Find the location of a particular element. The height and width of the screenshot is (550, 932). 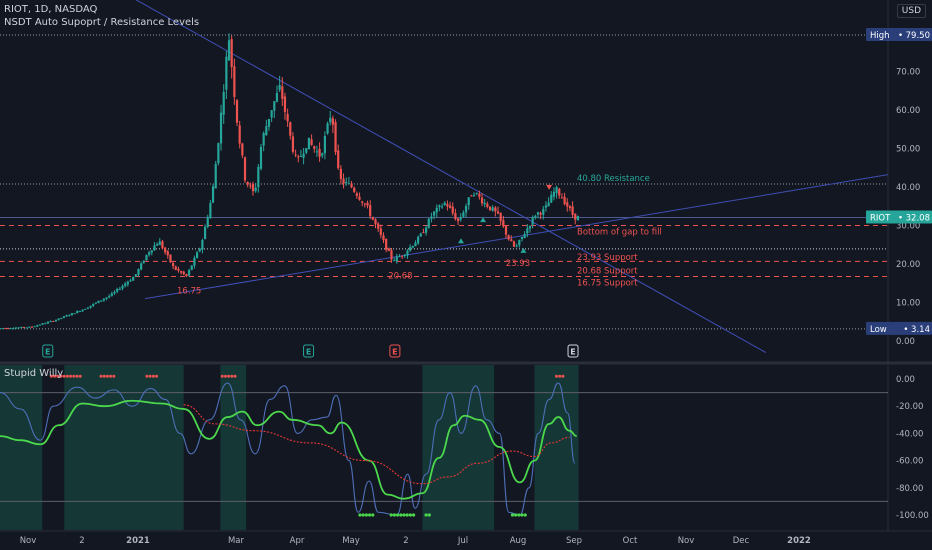

price-tick-label-3: 30.00 is located at coordinates (908, 227).